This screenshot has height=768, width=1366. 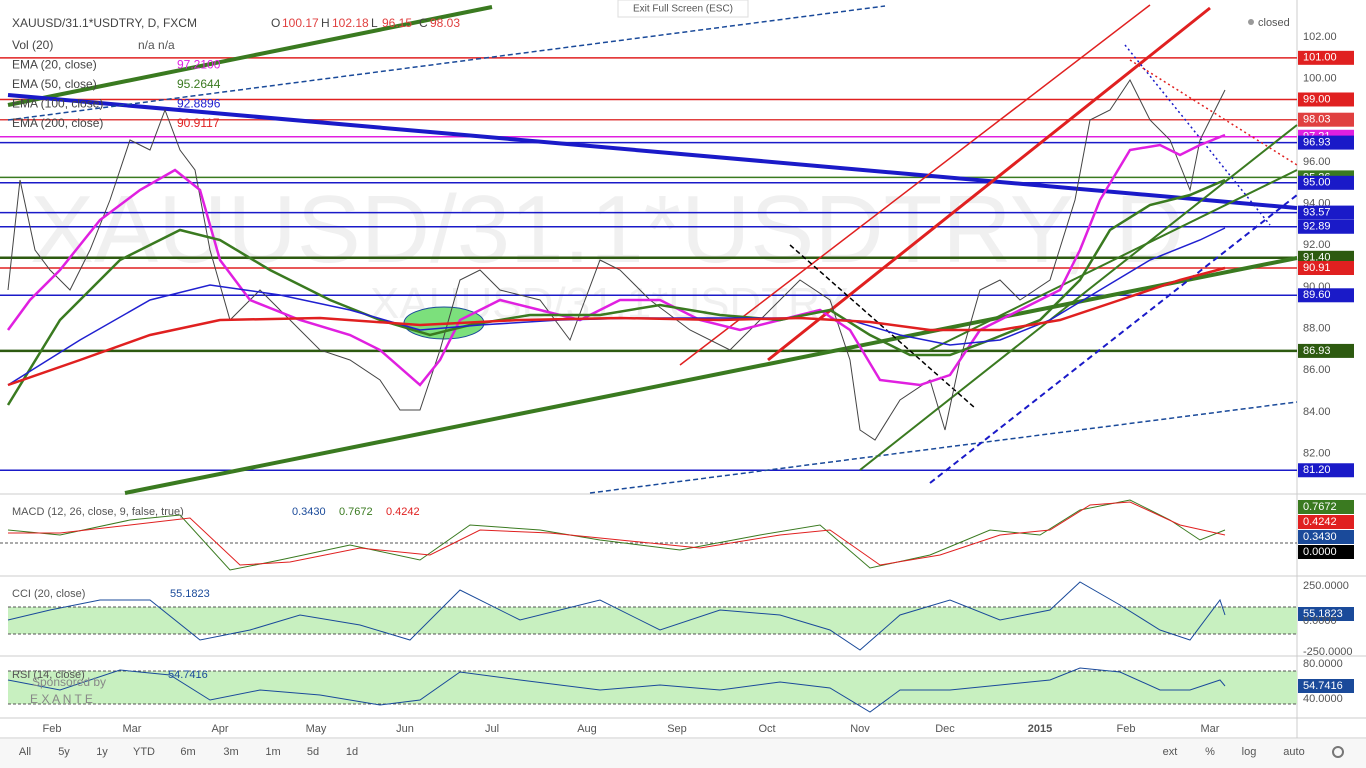 What do you see at coordinates (1320, 621) in the screenshot?
I see `cci-axis-label: 0.0000` at bounding box center [1320, 621].